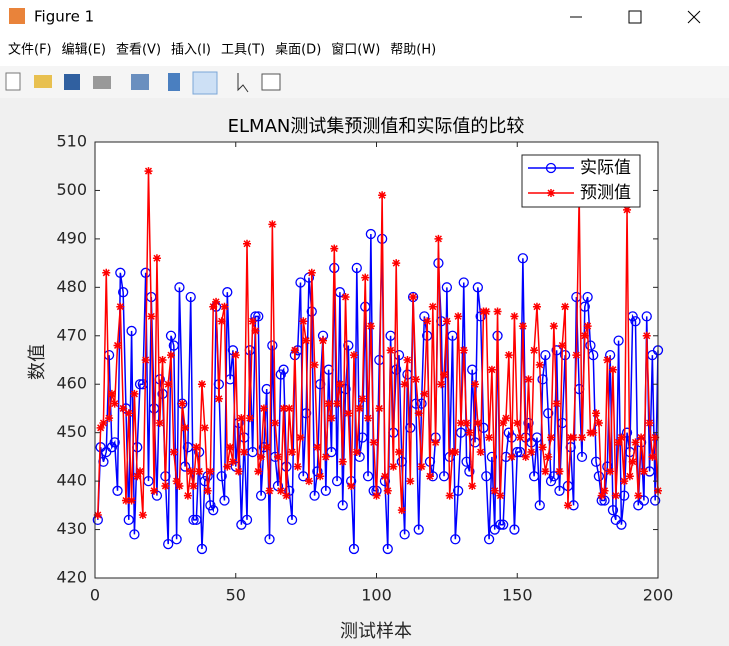 This screenshot has height=646, width=729. Describe the element at coordinates (37, 362) in the screenshot. I see `y-axis-label: 数值` at that location.